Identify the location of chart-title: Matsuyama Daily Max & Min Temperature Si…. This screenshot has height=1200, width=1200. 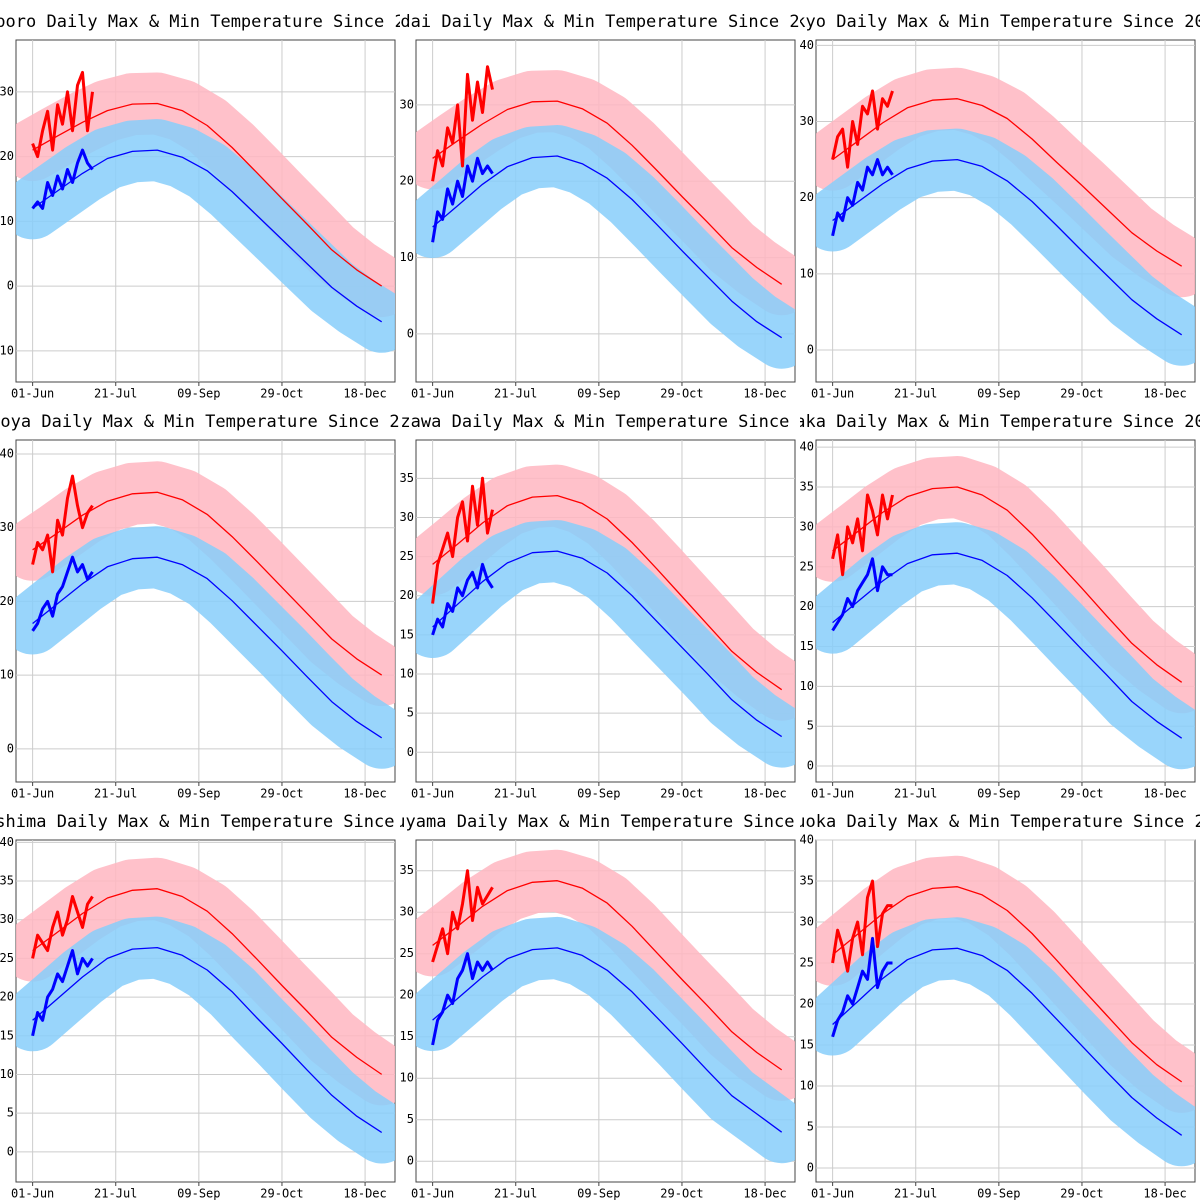
(599, 822).